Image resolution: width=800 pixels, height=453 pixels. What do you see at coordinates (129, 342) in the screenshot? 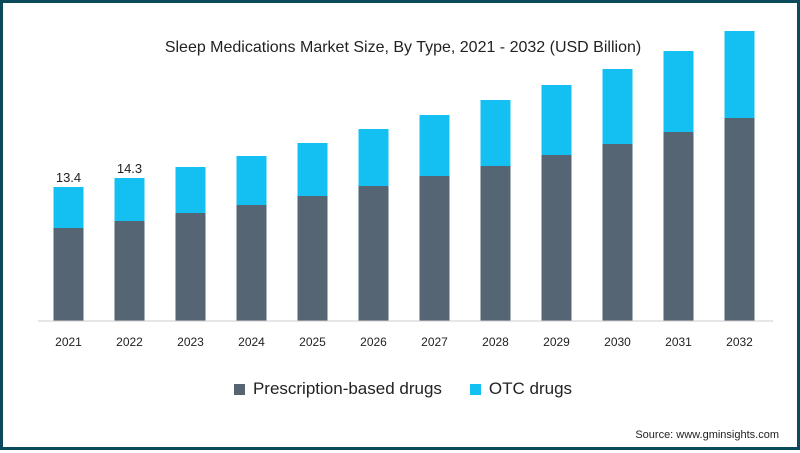
I see `x-tick-2022: 2022` at bounding box center [129, 342].